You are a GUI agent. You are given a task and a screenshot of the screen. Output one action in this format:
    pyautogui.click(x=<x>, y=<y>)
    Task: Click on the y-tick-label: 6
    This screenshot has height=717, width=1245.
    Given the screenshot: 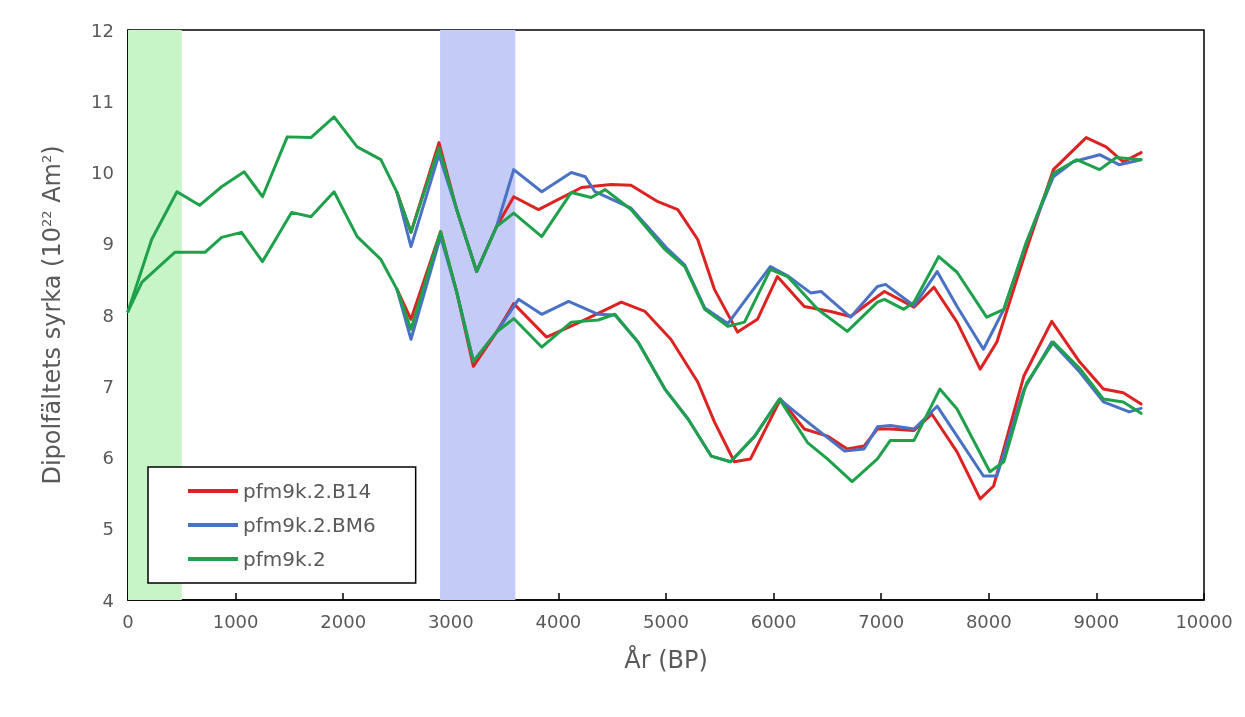 What is the action you would take?
    pyautogui.click(x=108, y=457)
    